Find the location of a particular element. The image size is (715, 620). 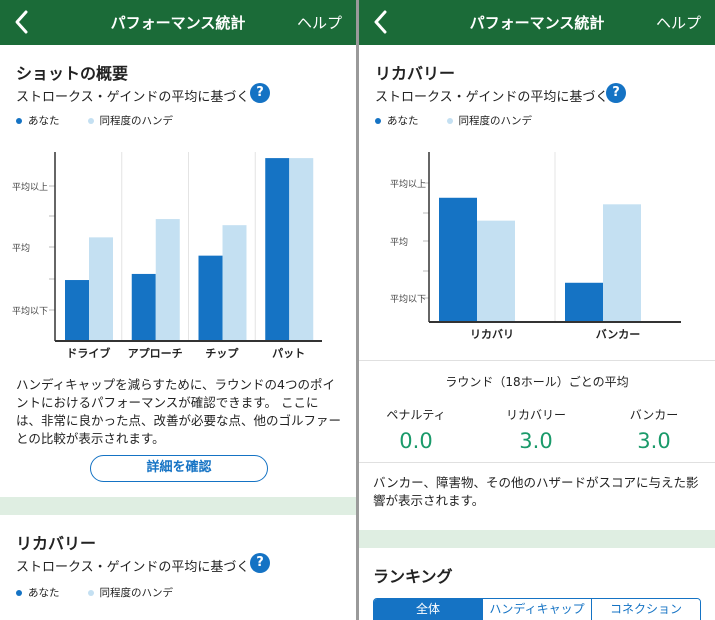

stat-recovery: リカバリー 3.0 is located at coordinates (536, 429).